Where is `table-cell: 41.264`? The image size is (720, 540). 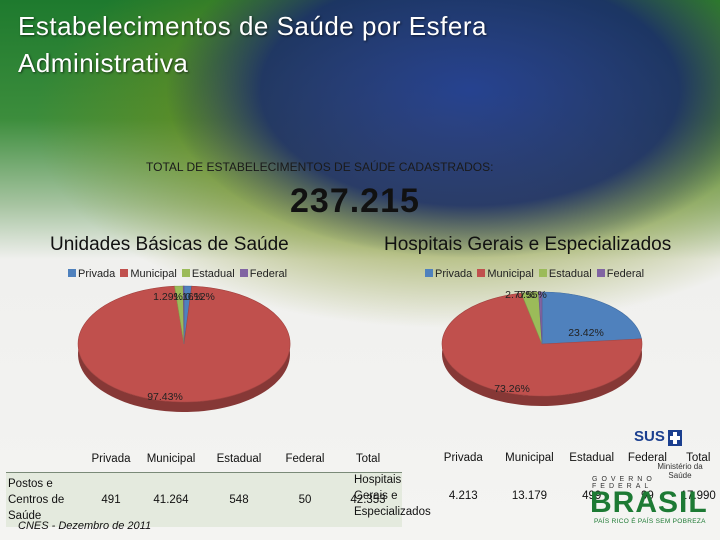 table-cell: 41.264 is located at coordinates (171, 500).